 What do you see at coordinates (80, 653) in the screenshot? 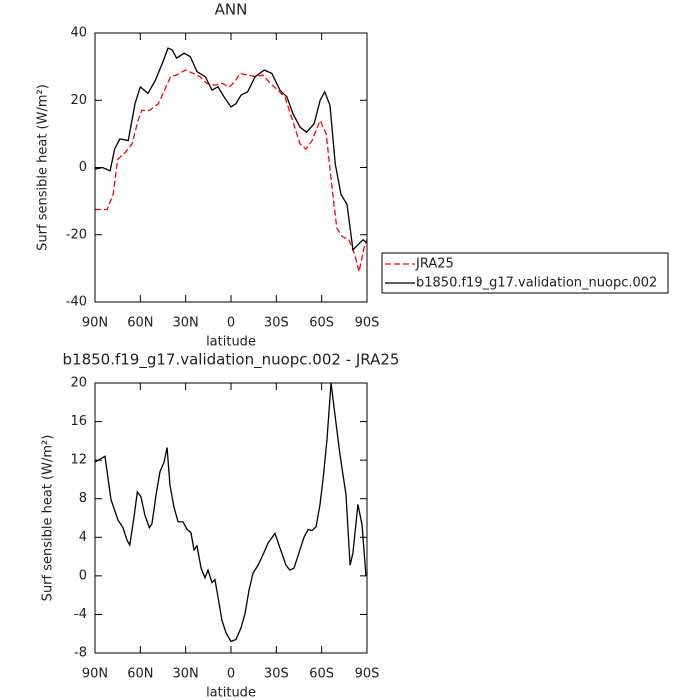
I see `y-tick-label: -8` at bounding box center [80, 653].